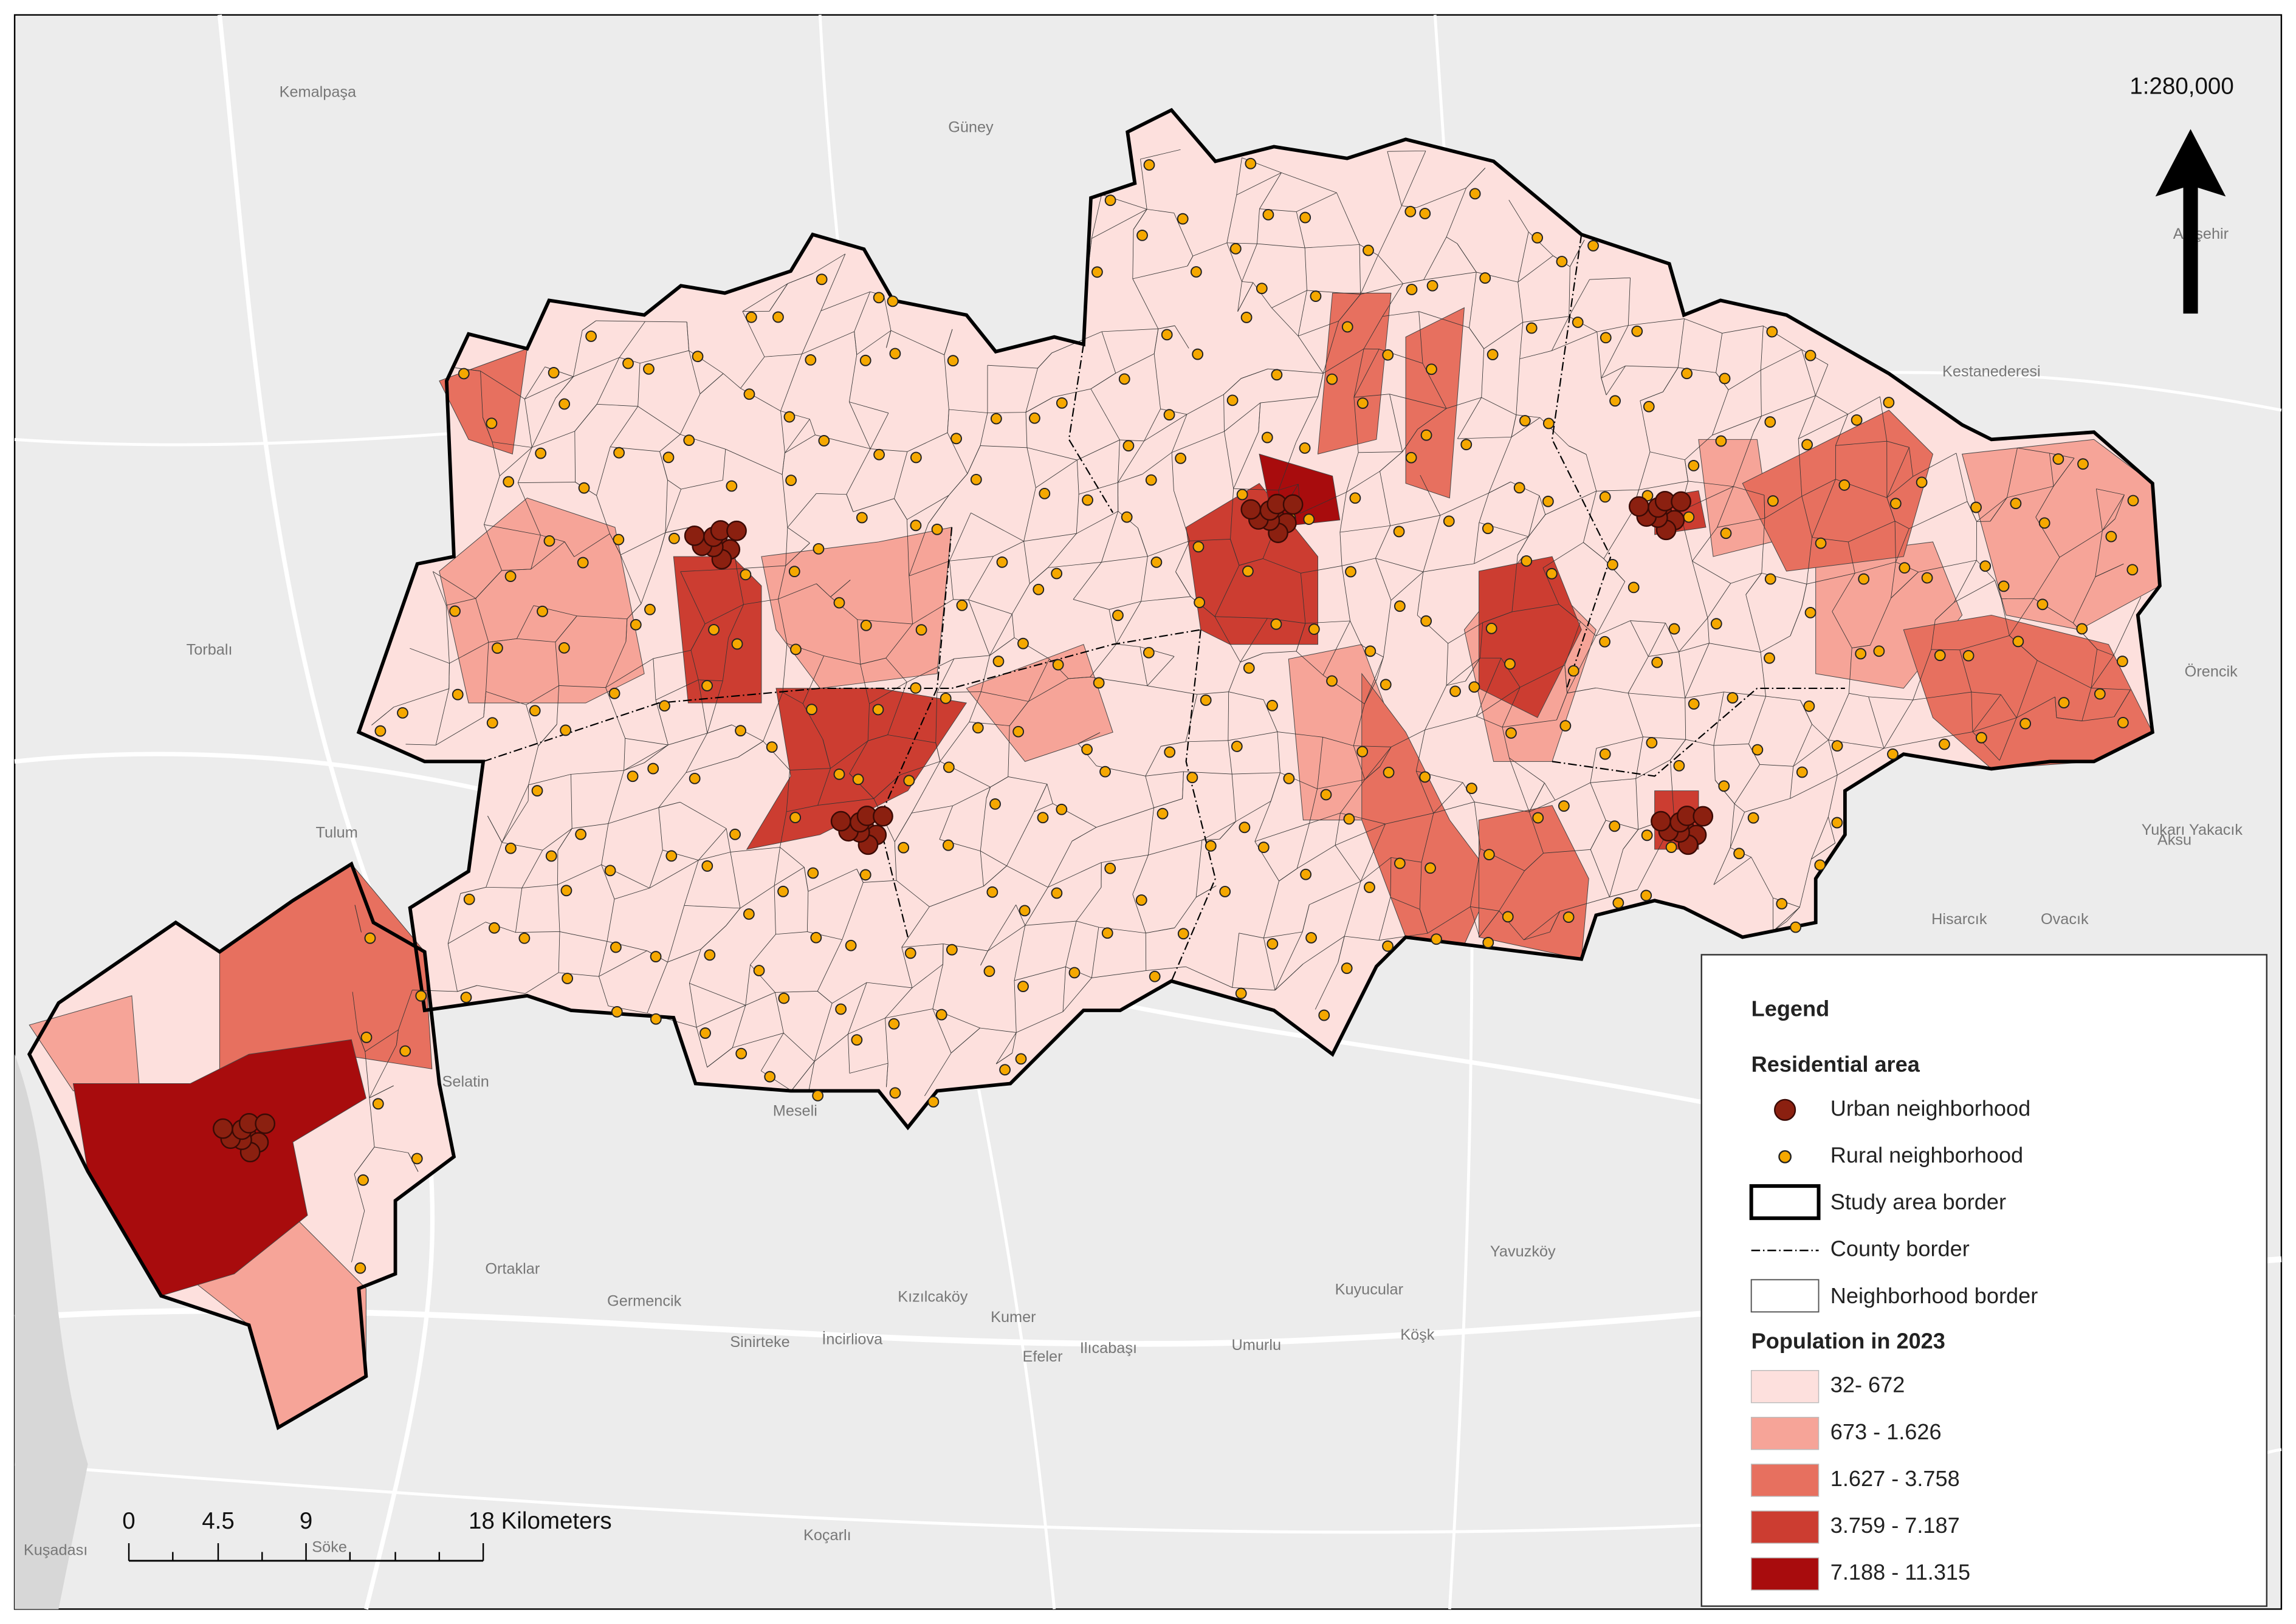 This screenshot has height=1624, width=2296. I want to click on urban-neighborhood, so click(1681, 502).